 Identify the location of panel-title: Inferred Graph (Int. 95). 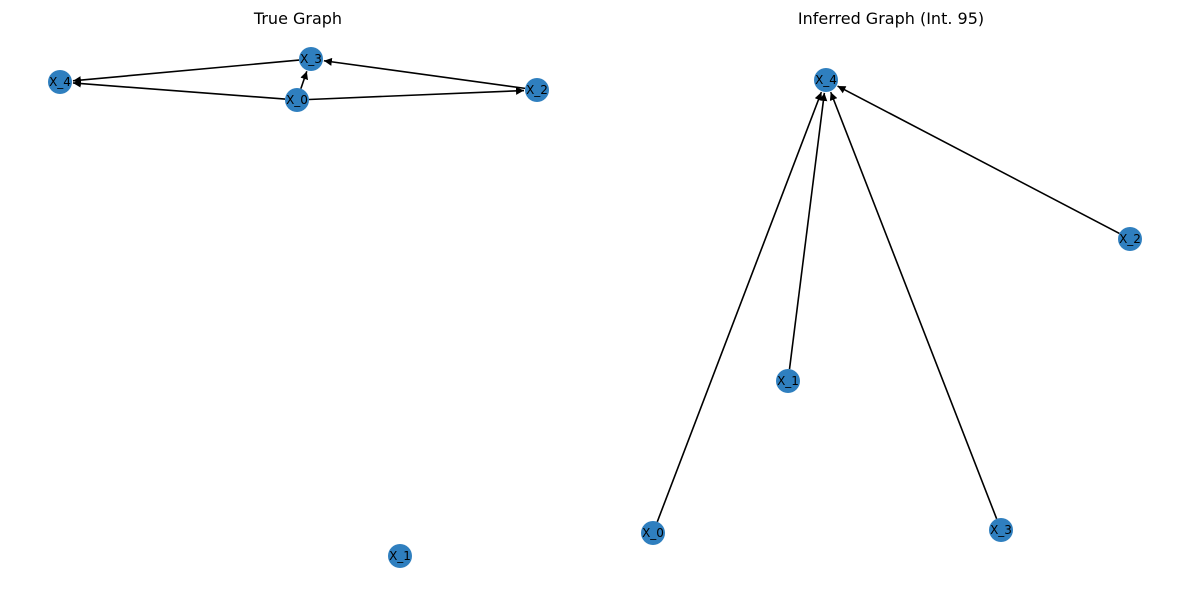
(891, 18).